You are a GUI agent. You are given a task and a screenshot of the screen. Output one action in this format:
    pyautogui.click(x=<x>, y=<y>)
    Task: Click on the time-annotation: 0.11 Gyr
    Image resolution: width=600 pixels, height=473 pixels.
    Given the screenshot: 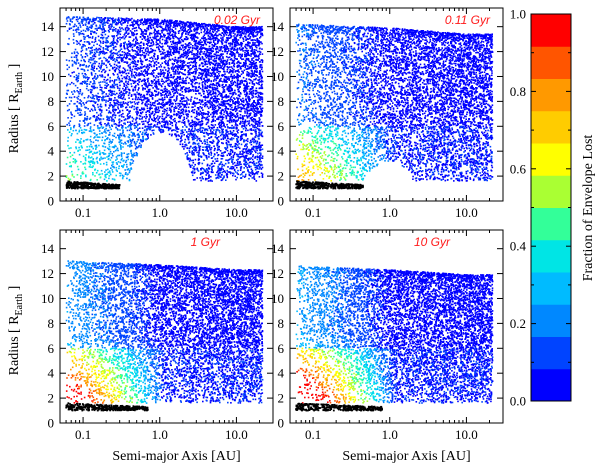 What is the action you would take?
    pyautogui.click(x=468, y=20)
    